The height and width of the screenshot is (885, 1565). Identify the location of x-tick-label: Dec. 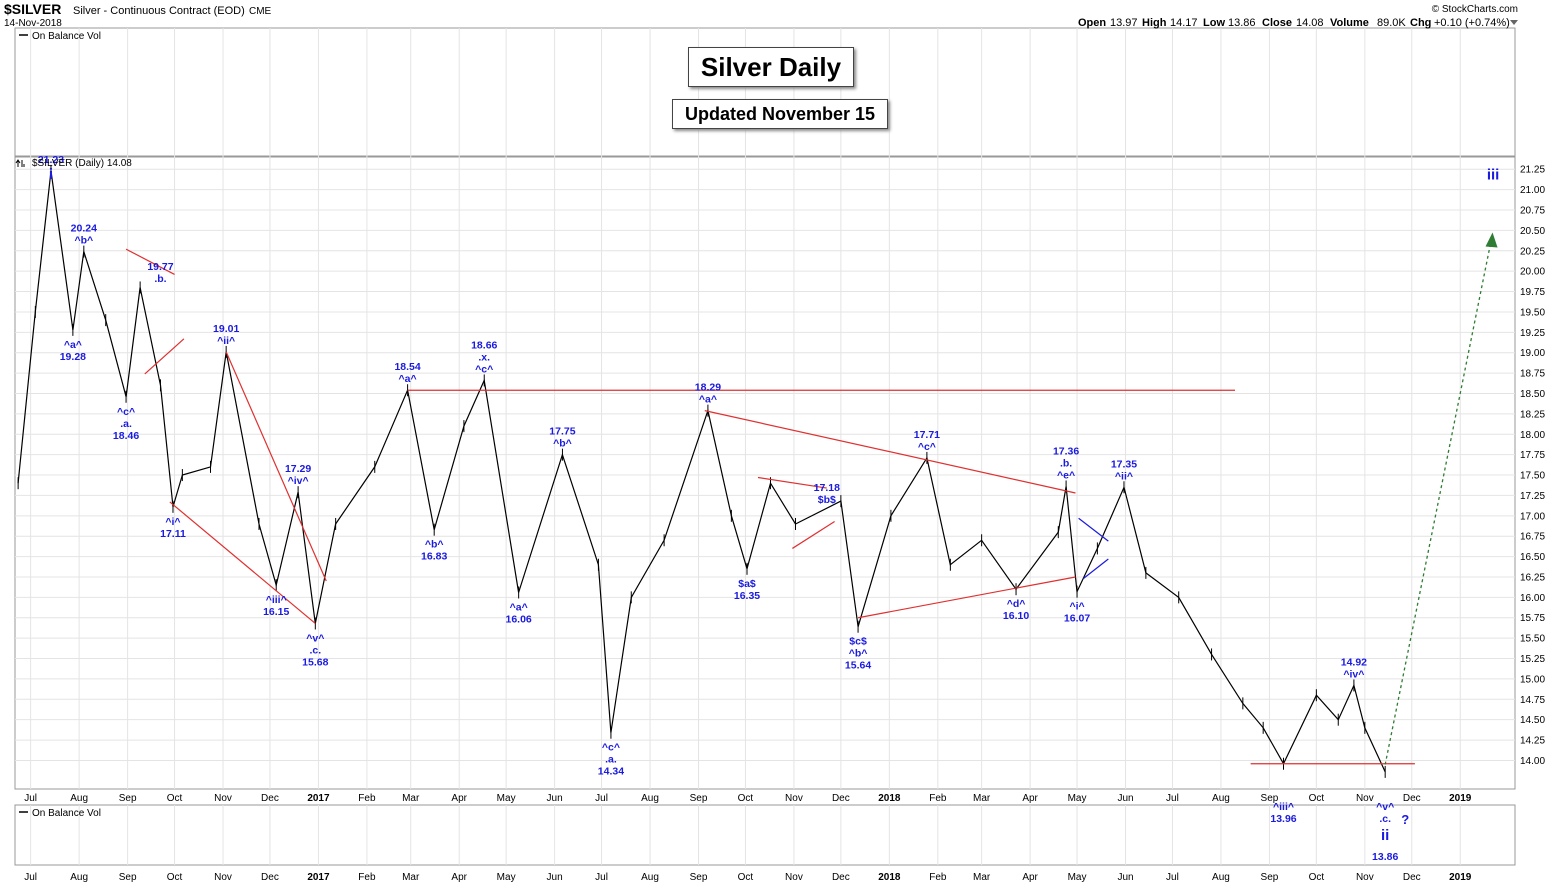
(270, 798).